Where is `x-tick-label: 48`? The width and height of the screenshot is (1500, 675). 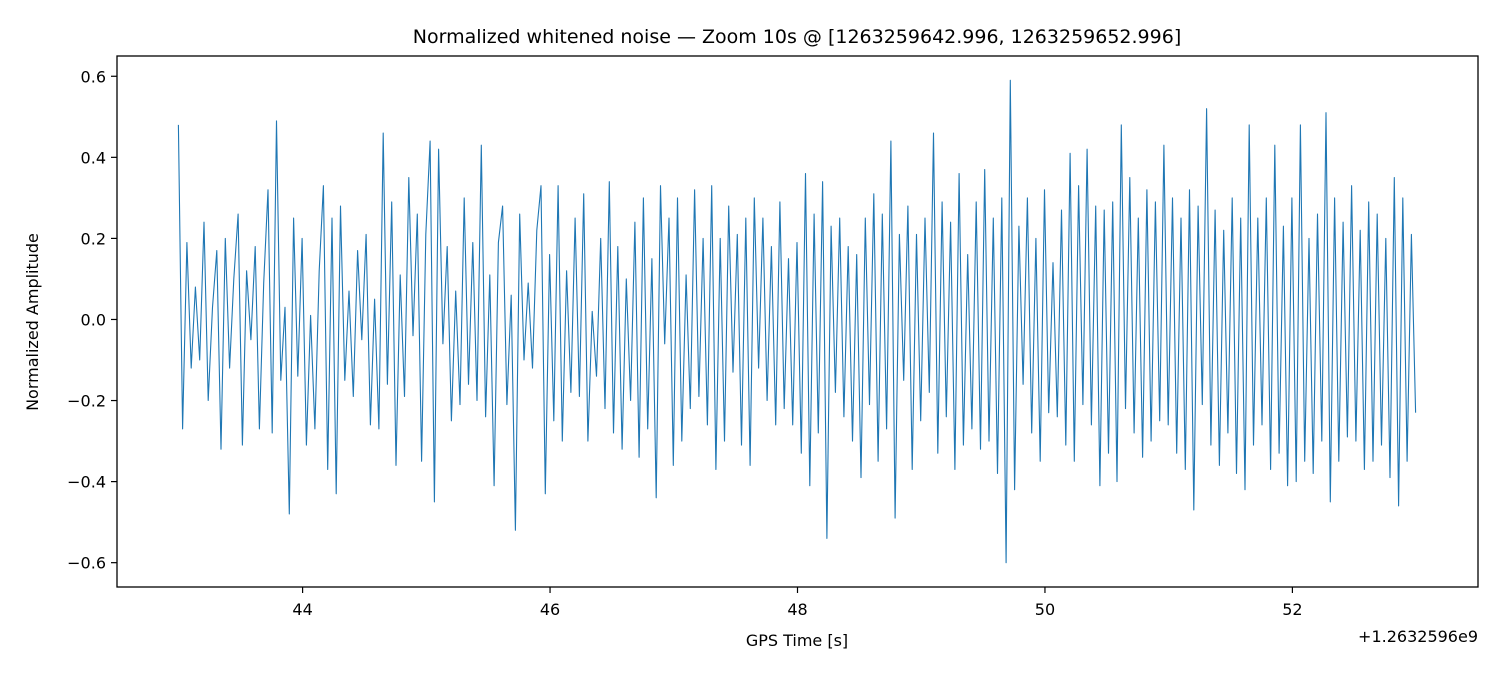 x-tick-label: 48 is located at coordinates (797, 609).